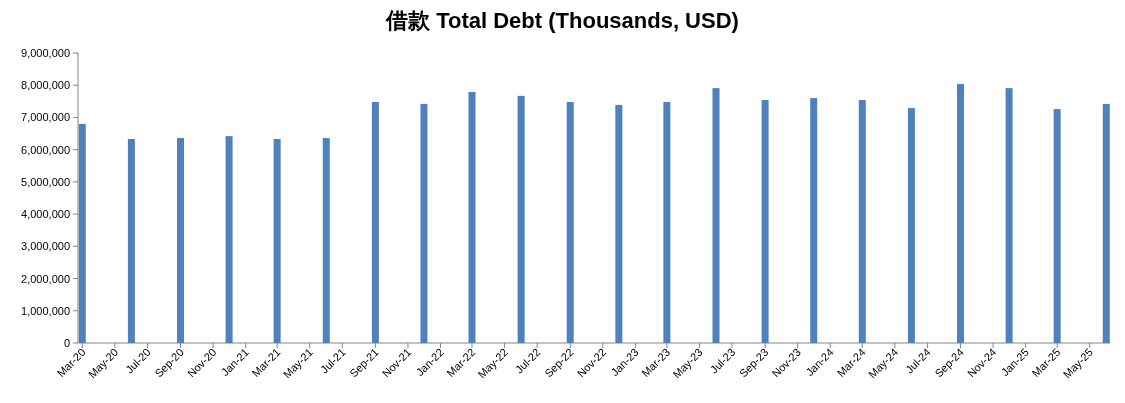 The height and width of the screenshot is (403, 1125). Describe the element at coordinates (45, 246) in the screenshot. I see `y-tick-label: 3,000,000` at that location.